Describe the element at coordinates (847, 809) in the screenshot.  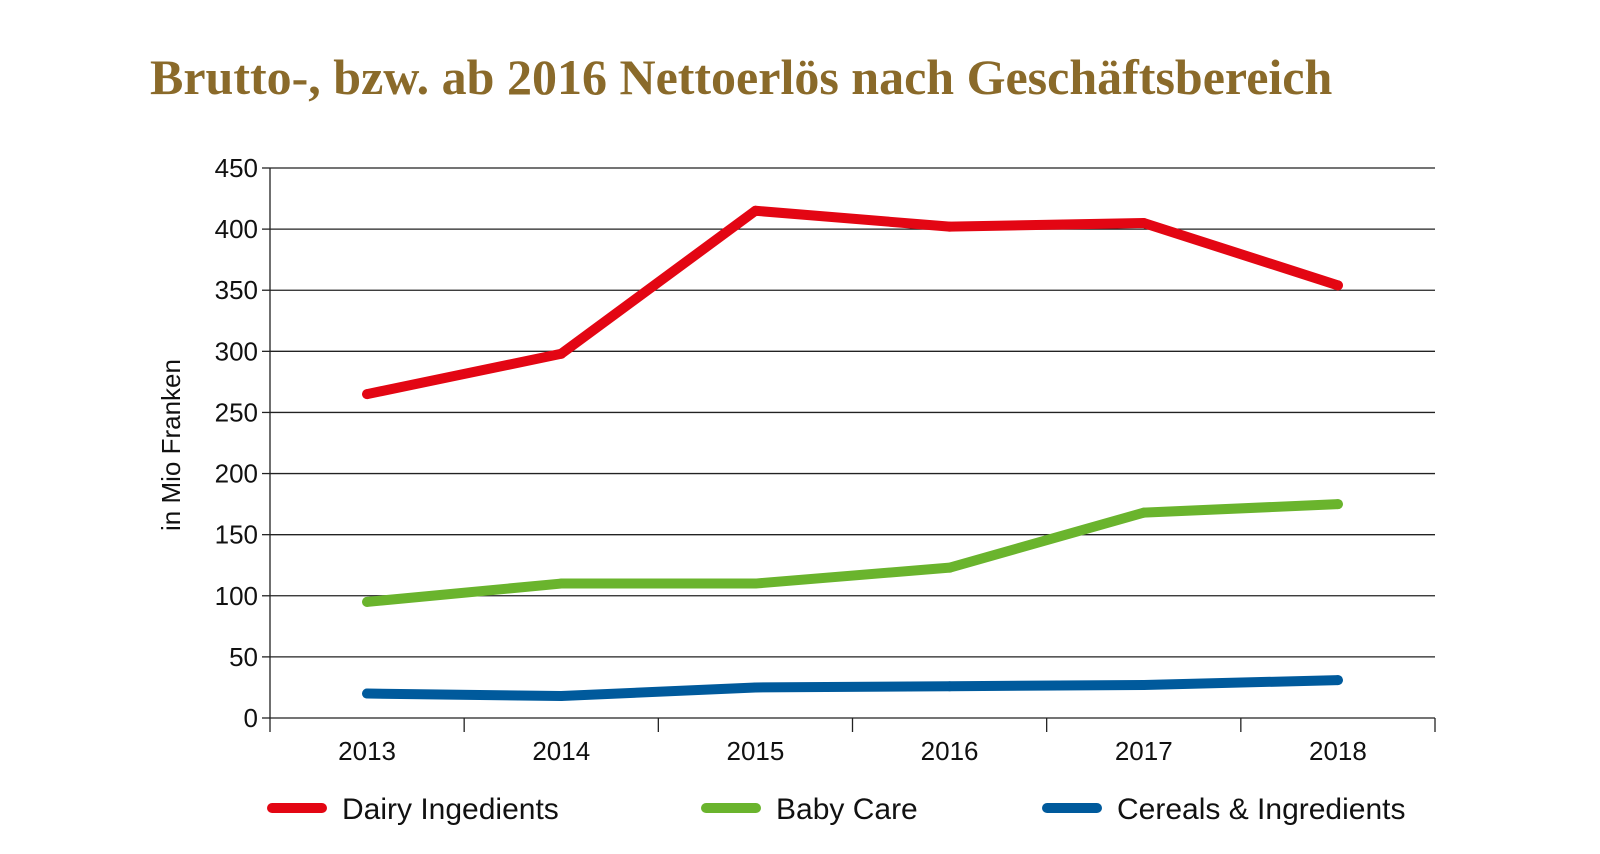
I see `legend-label: Baby Care` at that location.